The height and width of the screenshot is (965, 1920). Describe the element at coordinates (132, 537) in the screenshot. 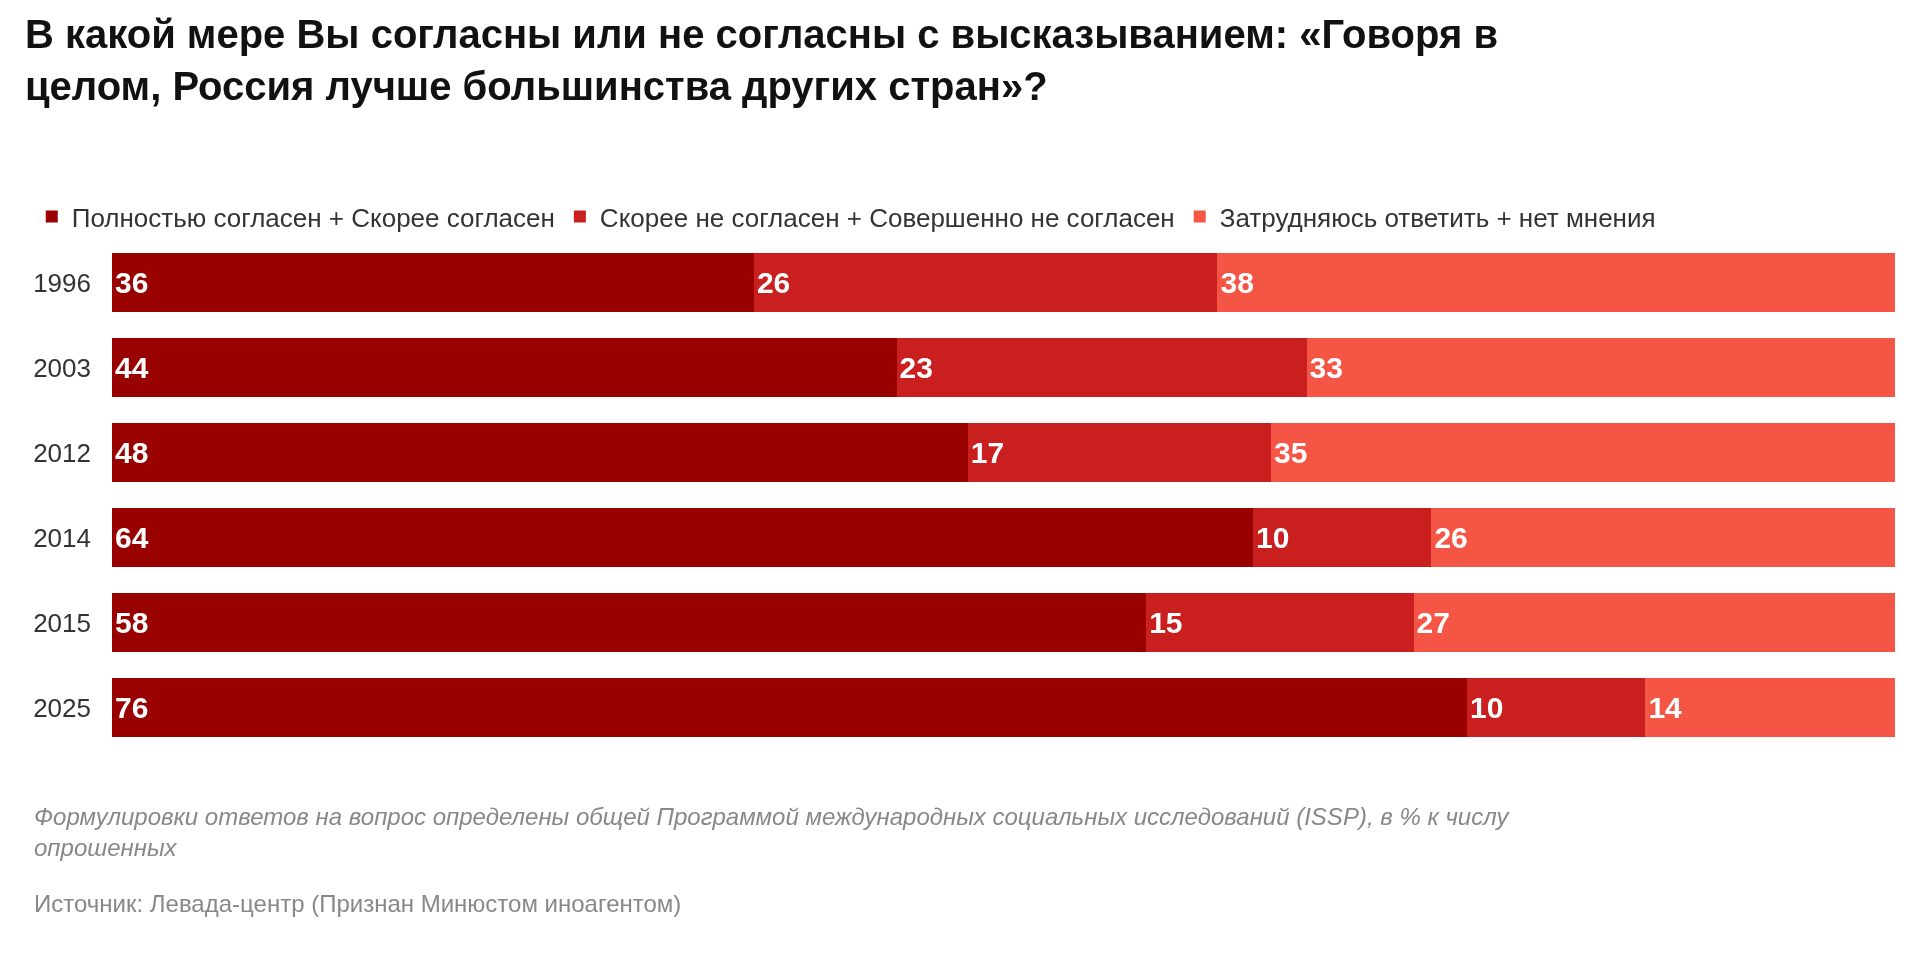

I see `data-label: 64` at that location.